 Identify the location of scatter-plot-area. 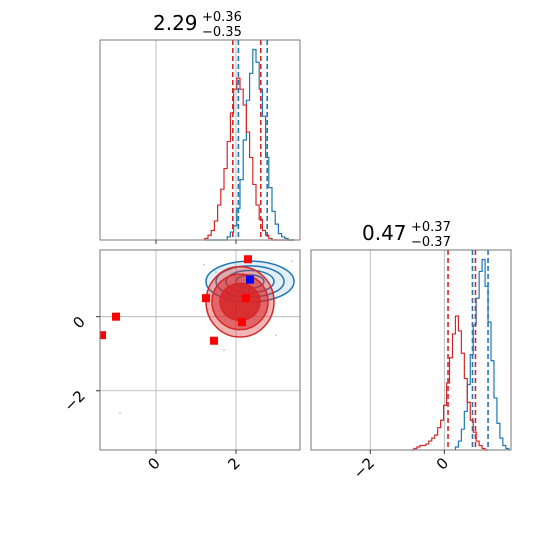
(200, 350).